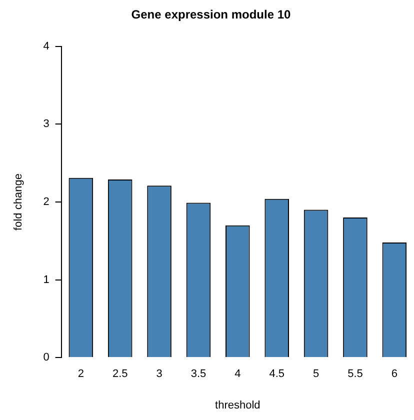 This screenshot has height=420, width=414. I want to click on x-tick-label: 5.5, so click(355, 374).